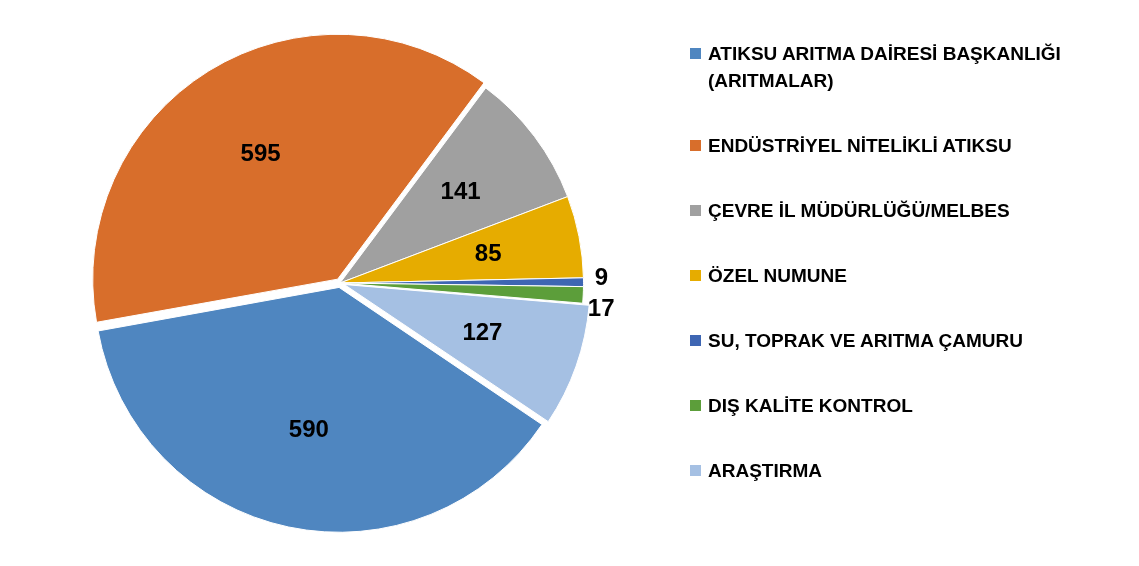  I want to click on legend-label: ENDÜSTRİYEL NİTELİKLİ ATIKSU, so click(860, 146).